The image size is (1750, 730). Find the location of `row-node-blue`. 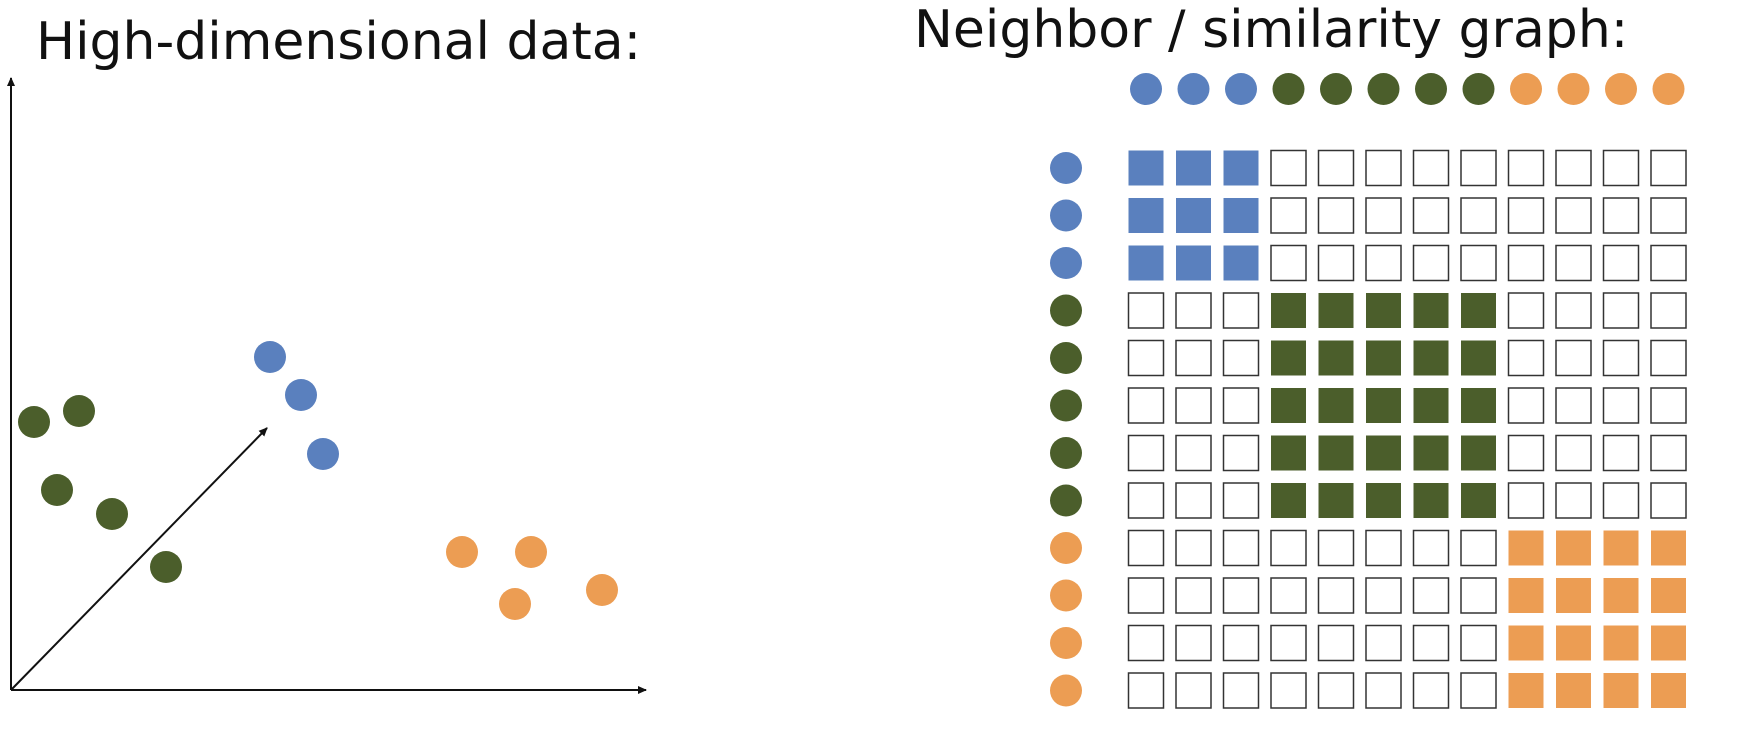

row-node-blue is located at coordinates (1066, 168).